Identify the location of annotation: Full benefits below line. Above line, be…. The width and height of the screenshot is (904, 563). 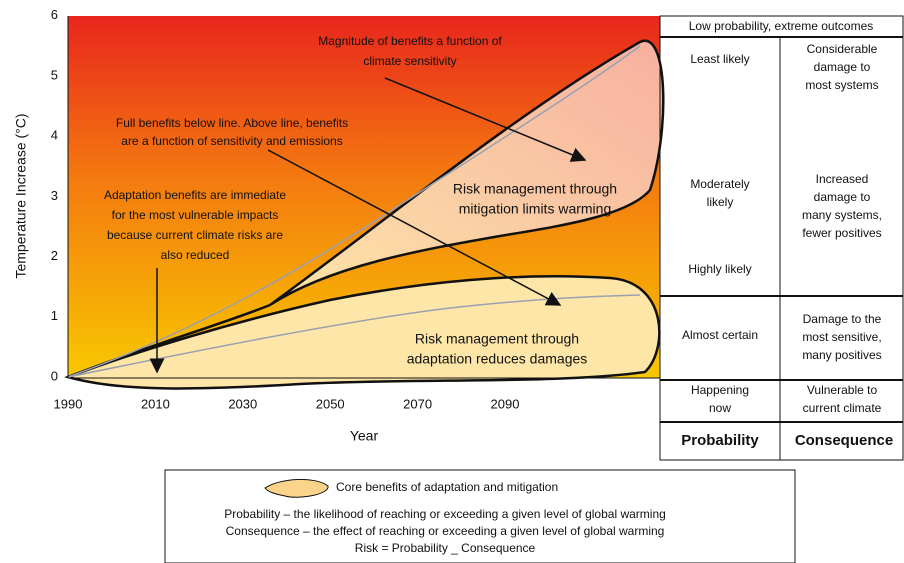
(232, 123).